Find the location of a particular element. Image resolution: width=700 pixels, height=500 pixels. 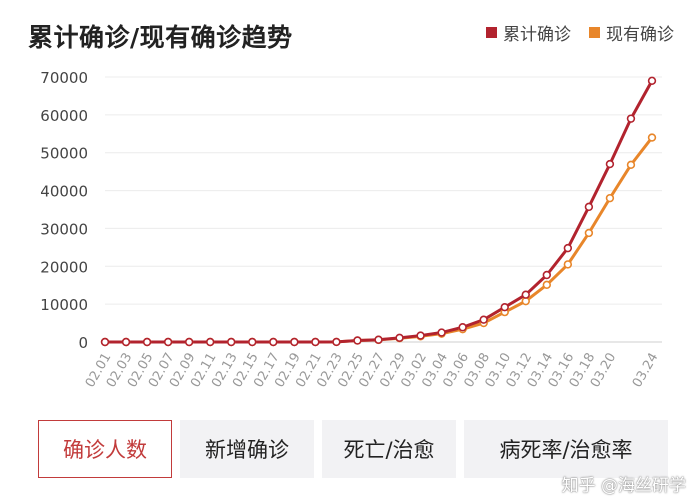

chart-header: 累计确诊/现有确诊趋势 累计确诊 现有确诊 is located at coordinates (350, 30).